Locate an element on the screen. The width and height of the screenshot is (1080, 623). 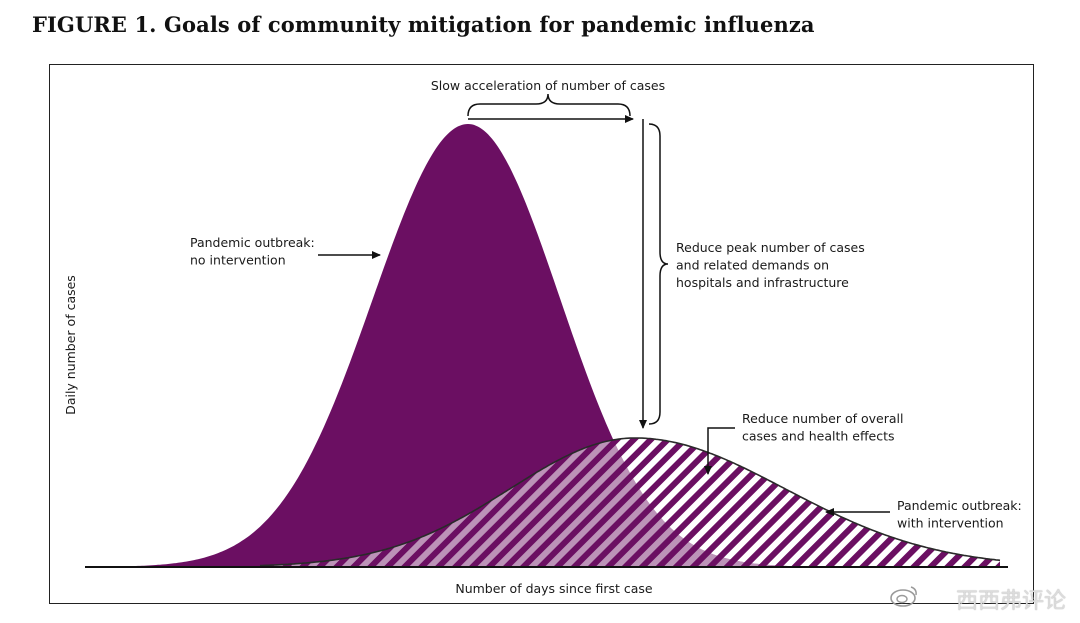
with-intervention-label: Pandemic outbreak: with intervention is located at coordinates (961, 514).